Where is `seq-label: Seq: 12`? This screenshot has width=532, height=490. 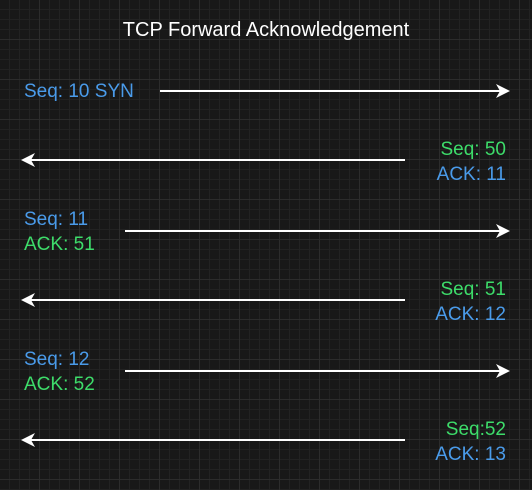
seq-label: Seq: 12 is located at coordinates (57, 359).